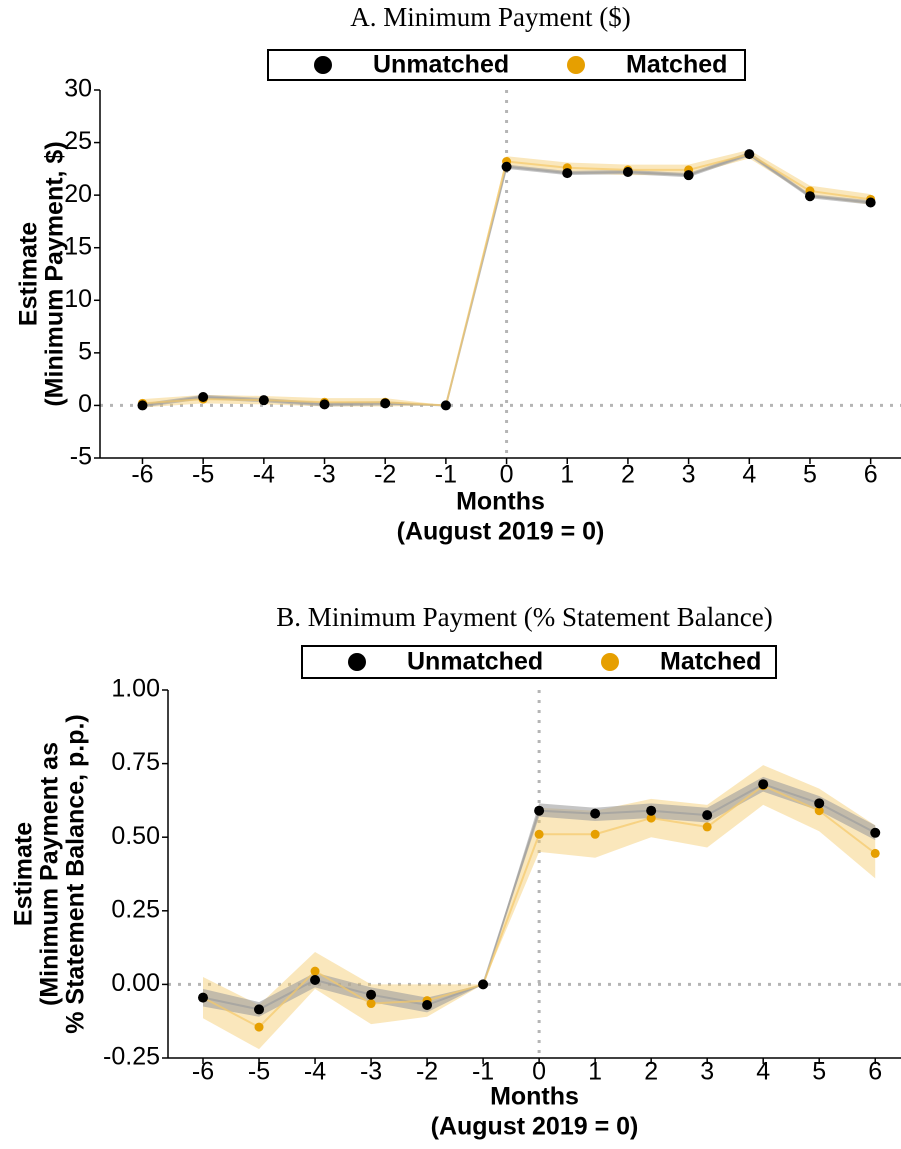  Describe the element at coordinates (490, 17) in the screenshot. I see `chart-title: A. Minimum Payment ($)` at that location.